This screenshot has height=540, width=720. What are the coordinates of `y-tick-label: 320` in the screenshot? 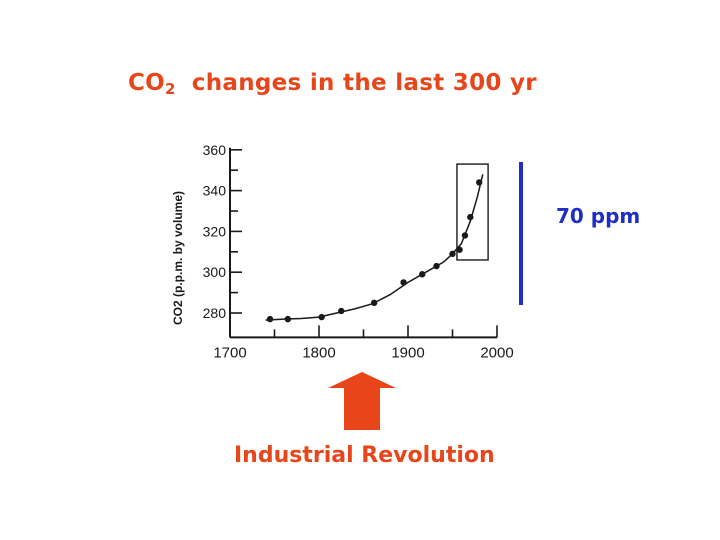 It's located at (215, 231).